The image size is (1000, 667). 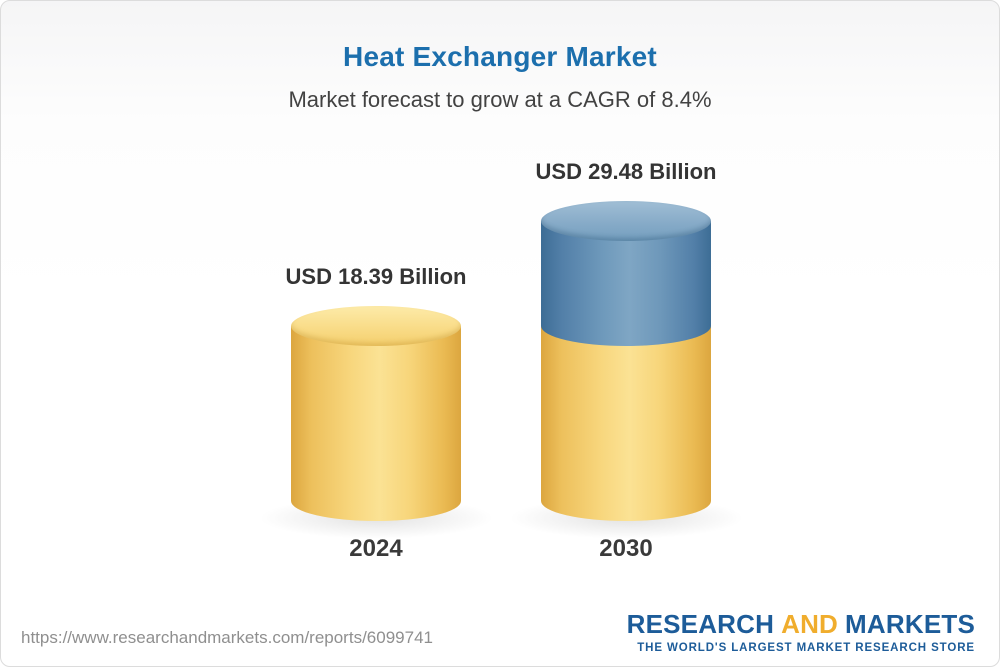 What do you see at coordinates (376, 326) in the screenshot?
I see `cylinder-cap-2024` at bounding box center [376, 326].